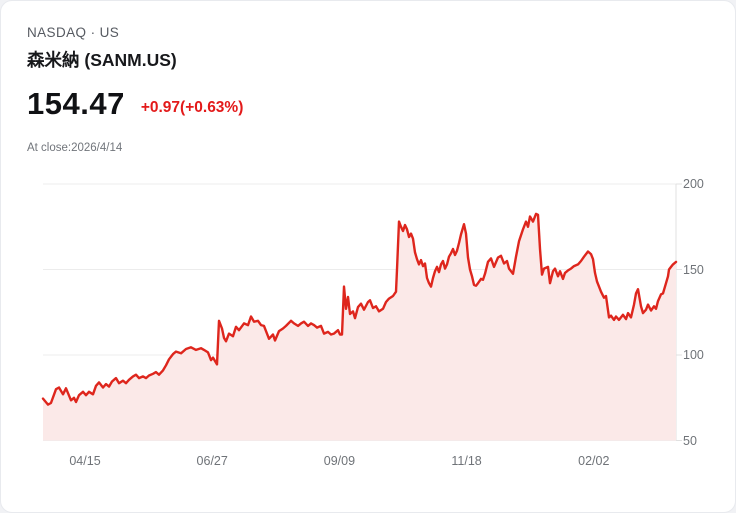  Describe the element at coordinates (466, 461) in the screenshot. I see `x-tick-label: 11/18` at that location.